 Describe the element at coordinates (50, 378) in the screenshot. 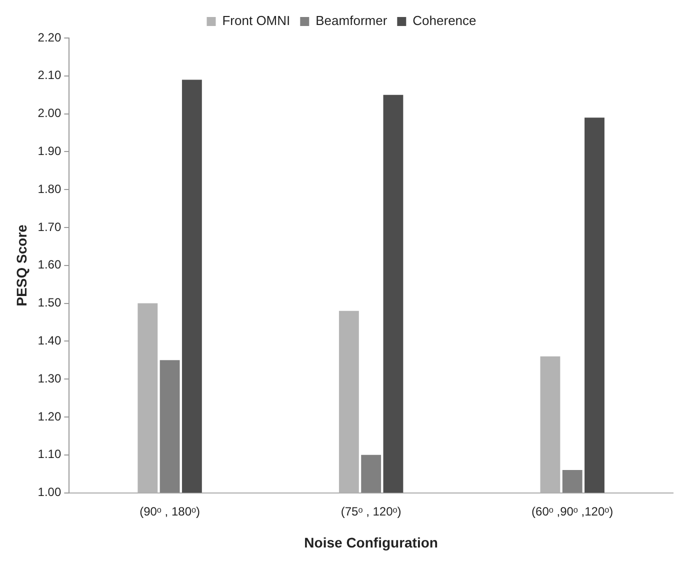

I see `y-tick-label: 1.30` at that location.